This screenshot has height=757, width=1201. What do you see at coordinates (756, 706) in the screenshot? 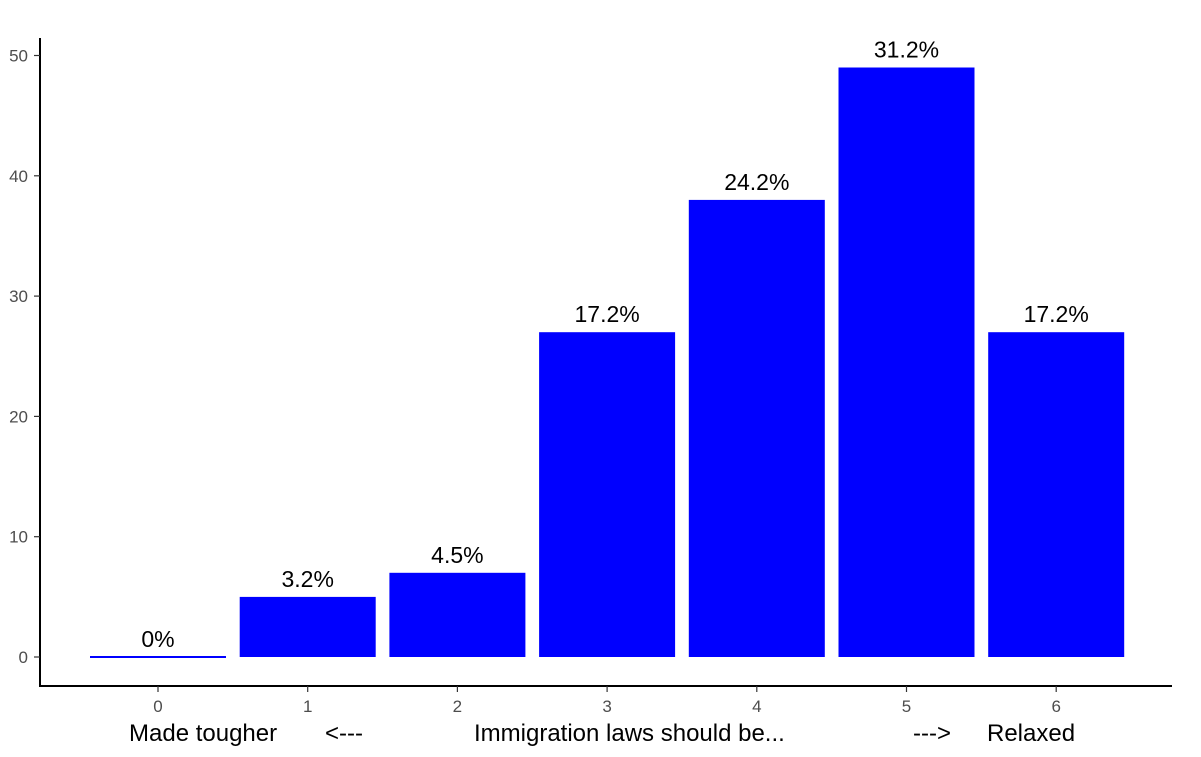
I see `x-tick-label-4: 4` at bounding box center [756, 706].